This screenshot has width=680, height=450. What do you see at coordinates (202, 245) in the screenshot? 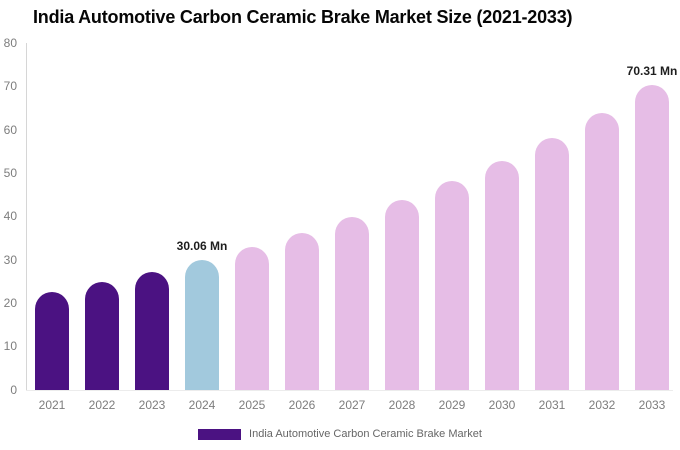
I see `bar-value-label-2024: 30.06 Mn` at bounding box center [202, 245].